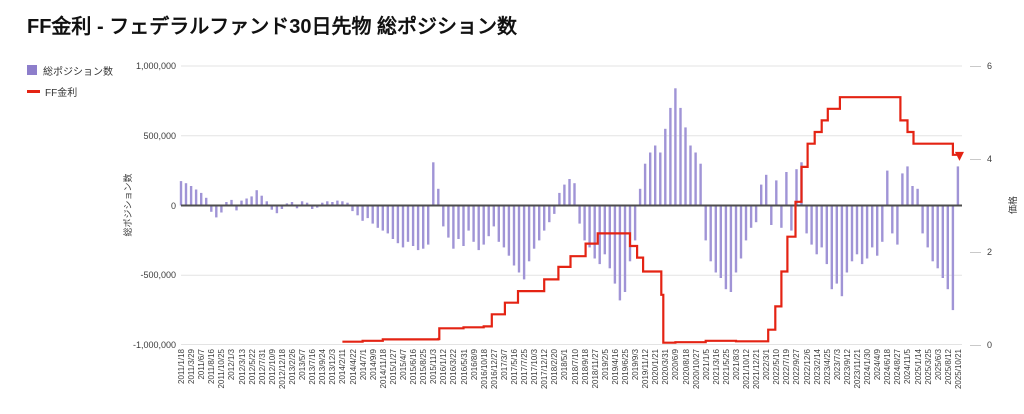 The width and height of the screenshot is (1024, 414). I want to click on x-axis-label: 2012/1/3, so click(232, 365).